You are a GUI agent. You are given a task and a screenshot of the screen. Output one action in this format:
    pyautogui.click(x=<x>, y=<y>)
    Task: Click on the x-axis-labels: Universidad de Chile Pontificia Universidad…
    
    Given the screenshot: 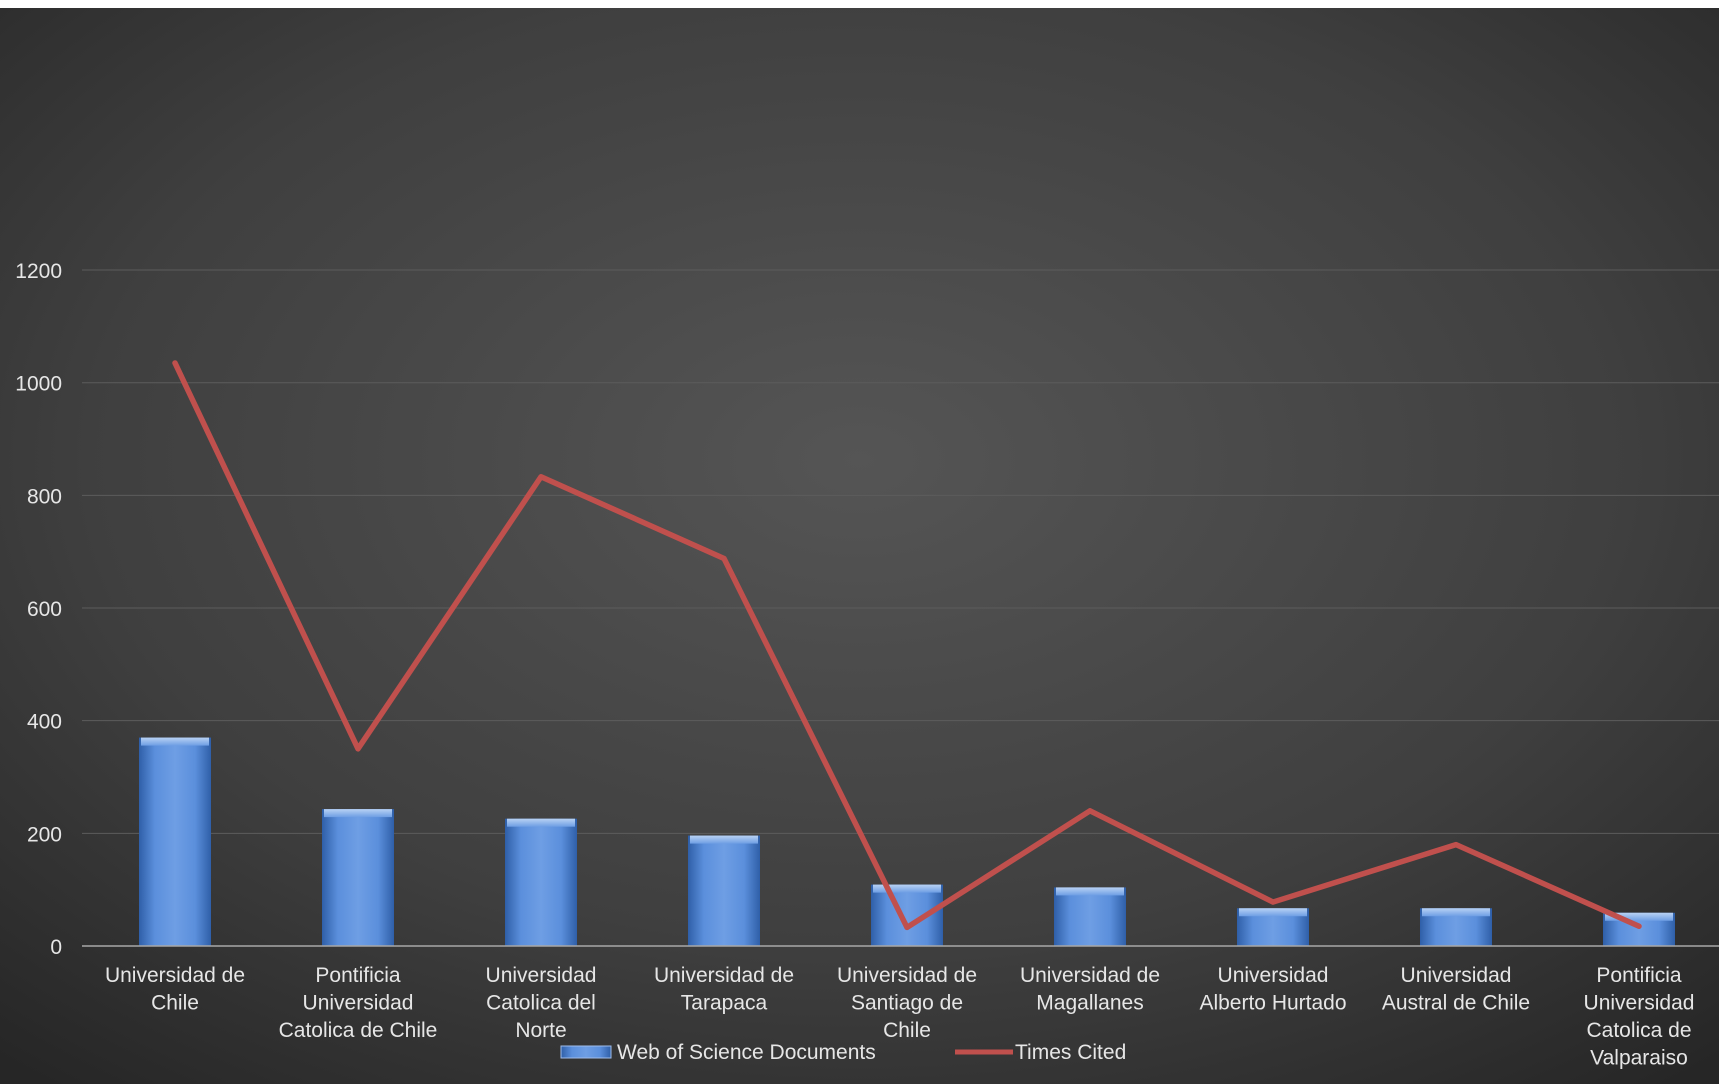 What is the action you would take?
    pyautogui.click(x=899, y=1017)
    